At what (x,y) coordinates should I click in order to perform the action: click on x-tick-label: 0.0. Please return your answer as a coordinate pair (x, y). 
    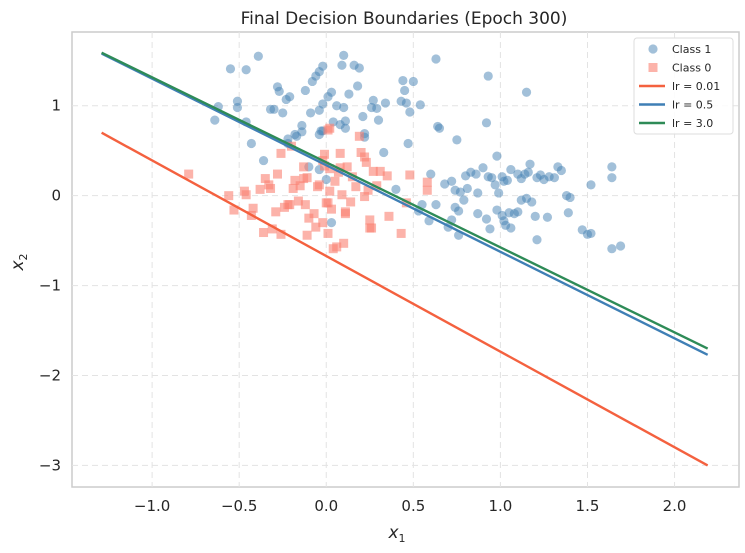
    Looking at the image, I should click on (326, 506).